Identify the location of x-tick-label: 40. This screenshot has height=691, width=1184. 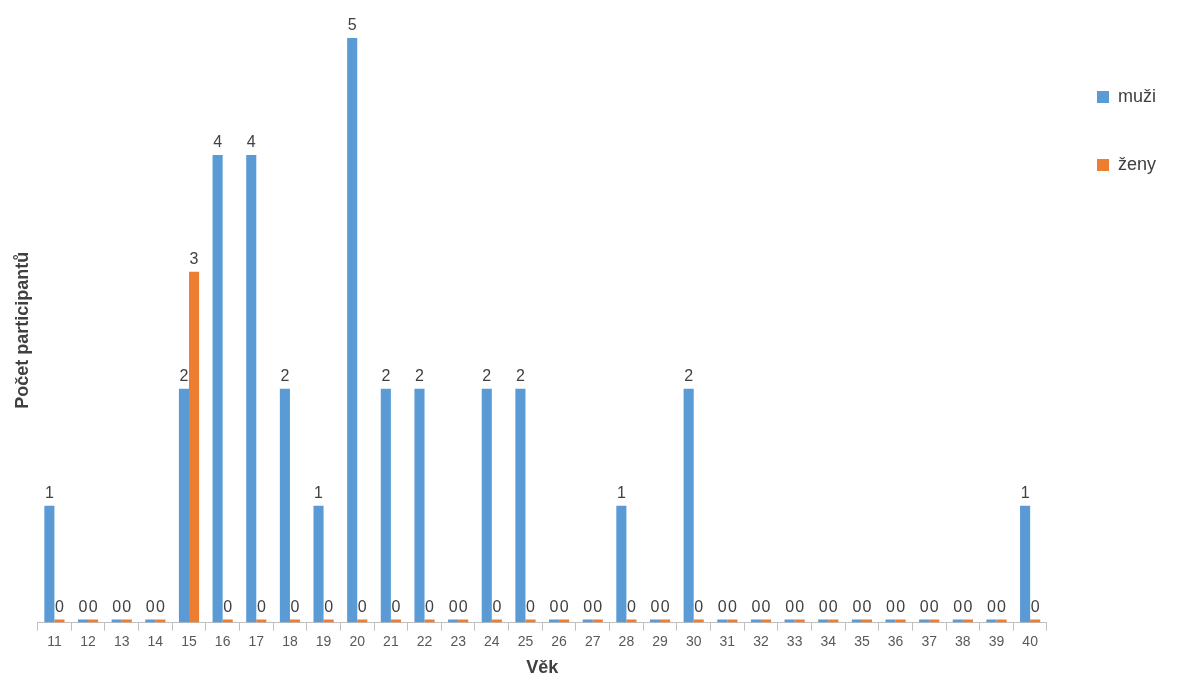
(1030, 640).